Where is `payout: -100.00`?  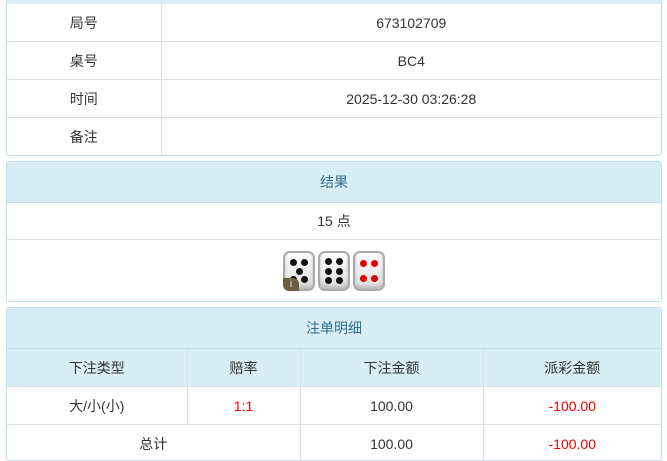 payout: -100.00 is located at coordinates (571, 405).